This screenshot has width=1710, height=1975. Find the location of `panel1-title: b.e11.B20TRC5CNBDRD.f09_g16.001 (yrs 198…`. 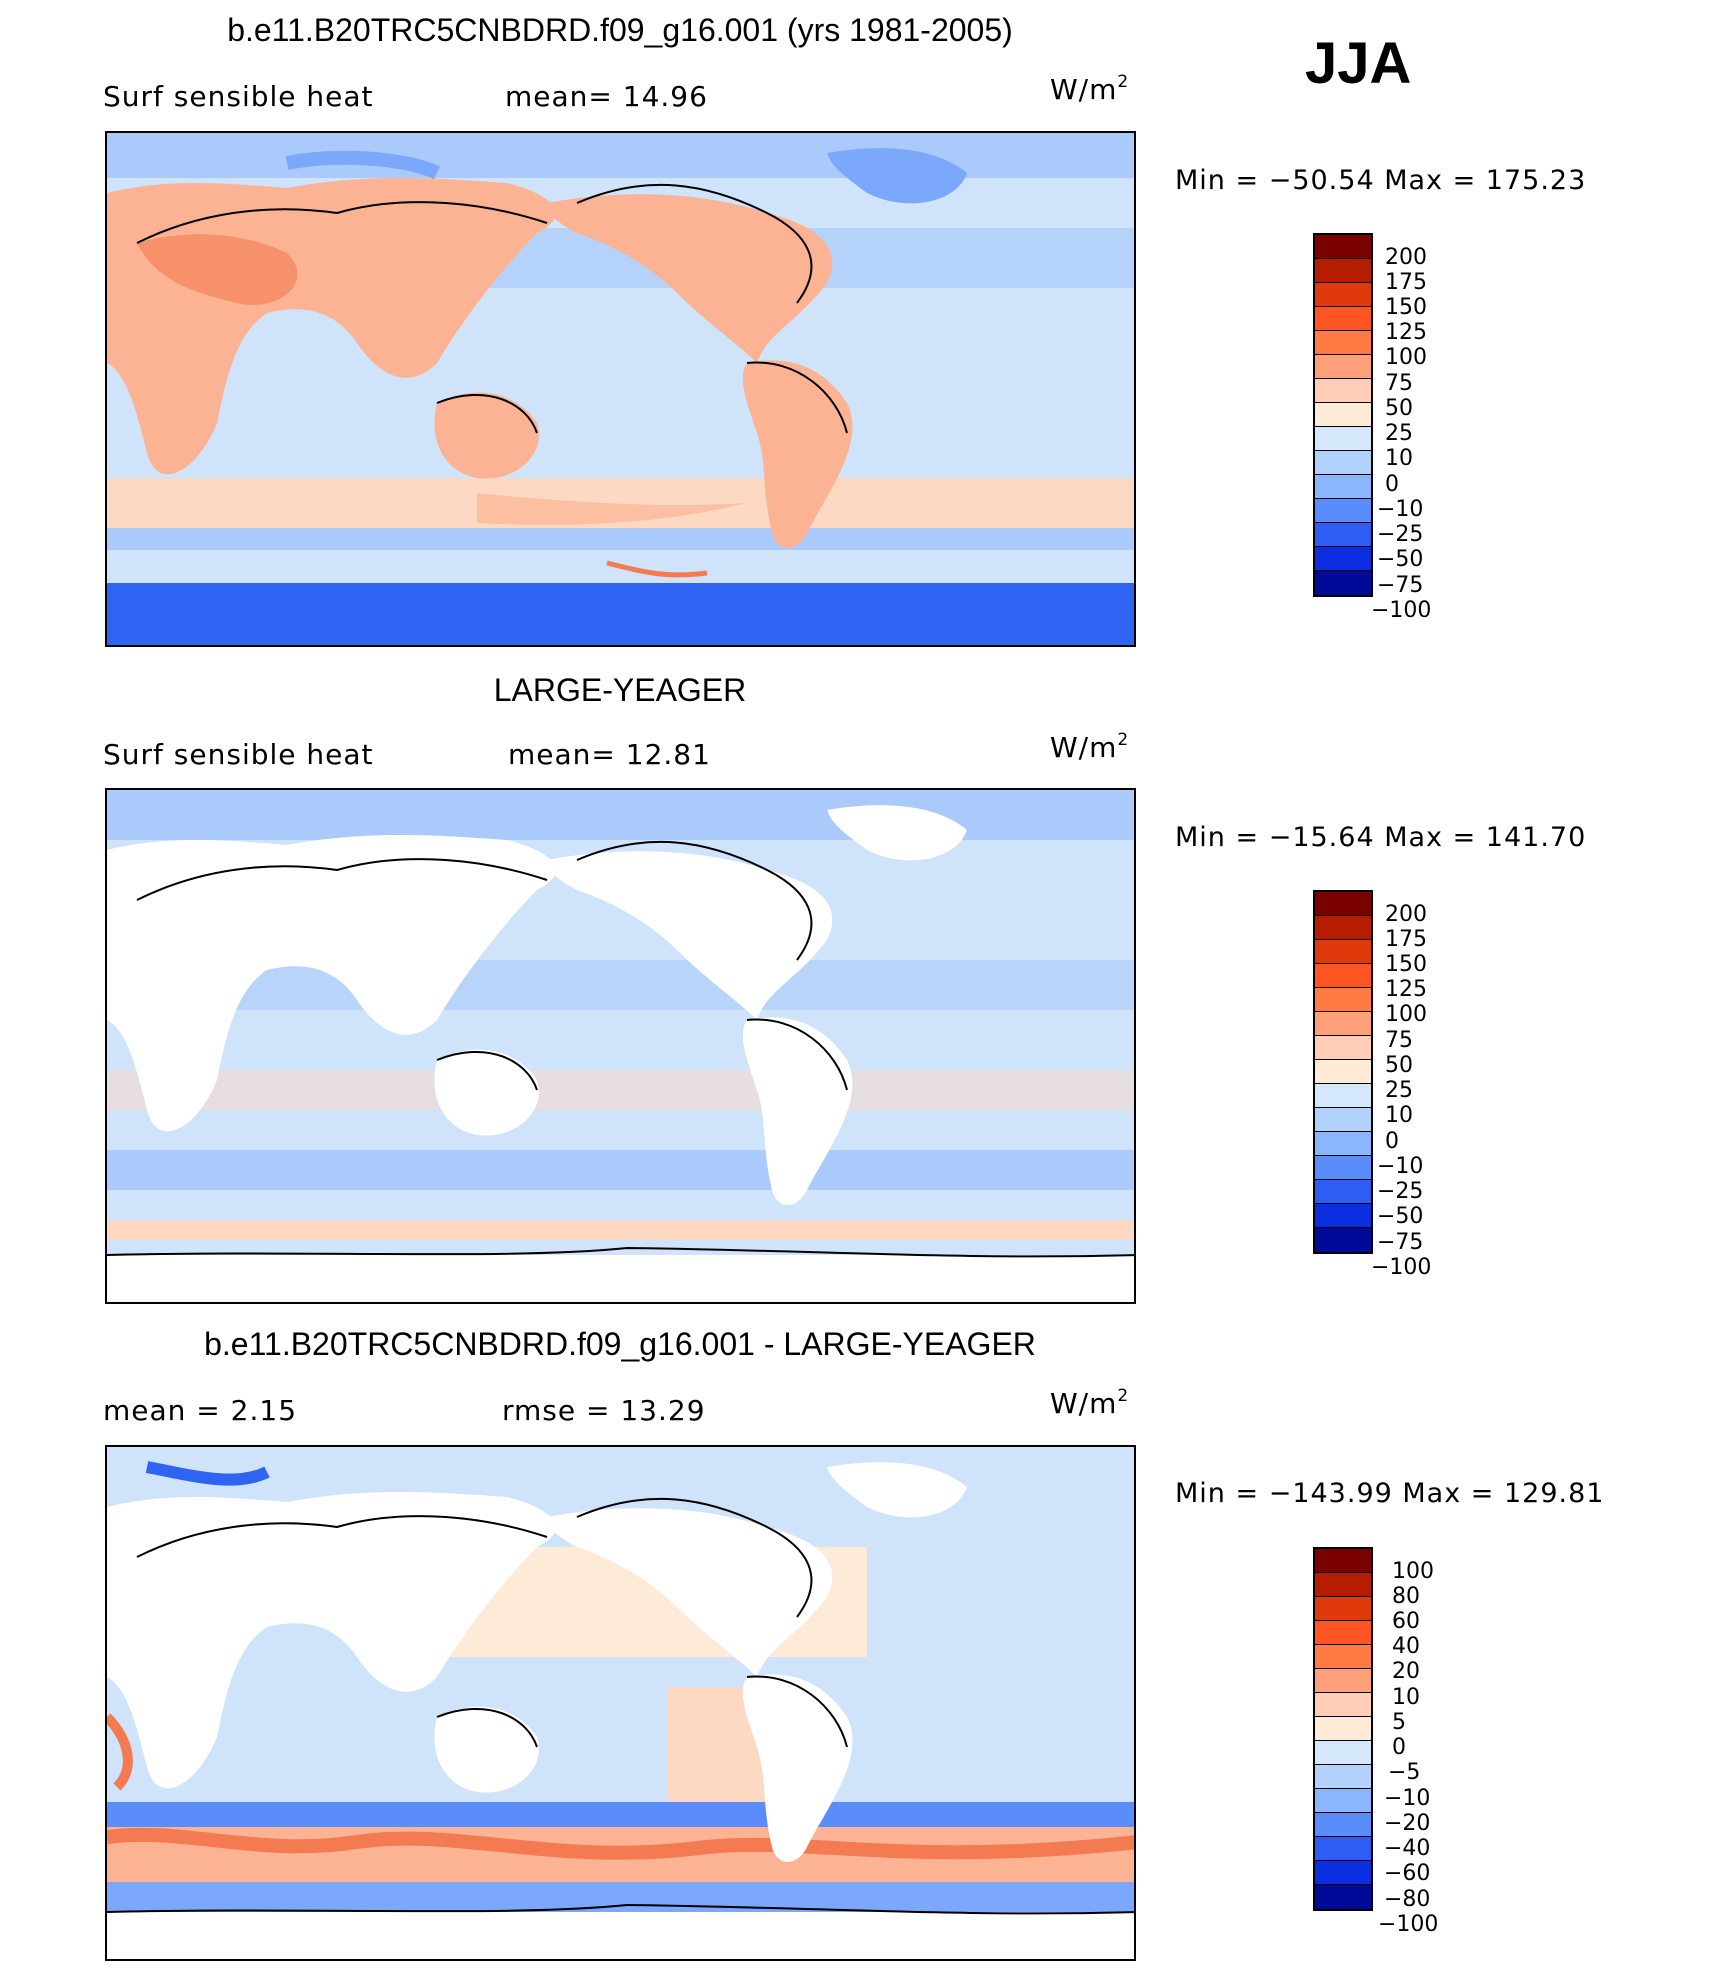

panel1-title: b.e11.B20TRC5CNBDRD.f09_g16.001 (yrs 198… is located at coordinates (620, 30).